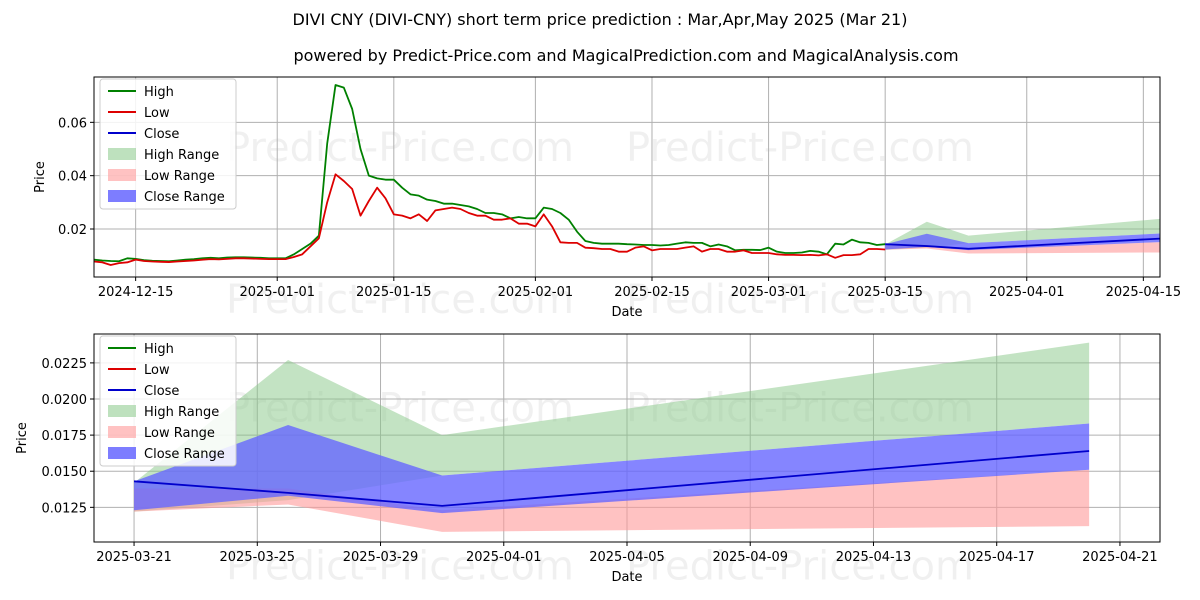  I want to click on low-line, so click(489, 219).